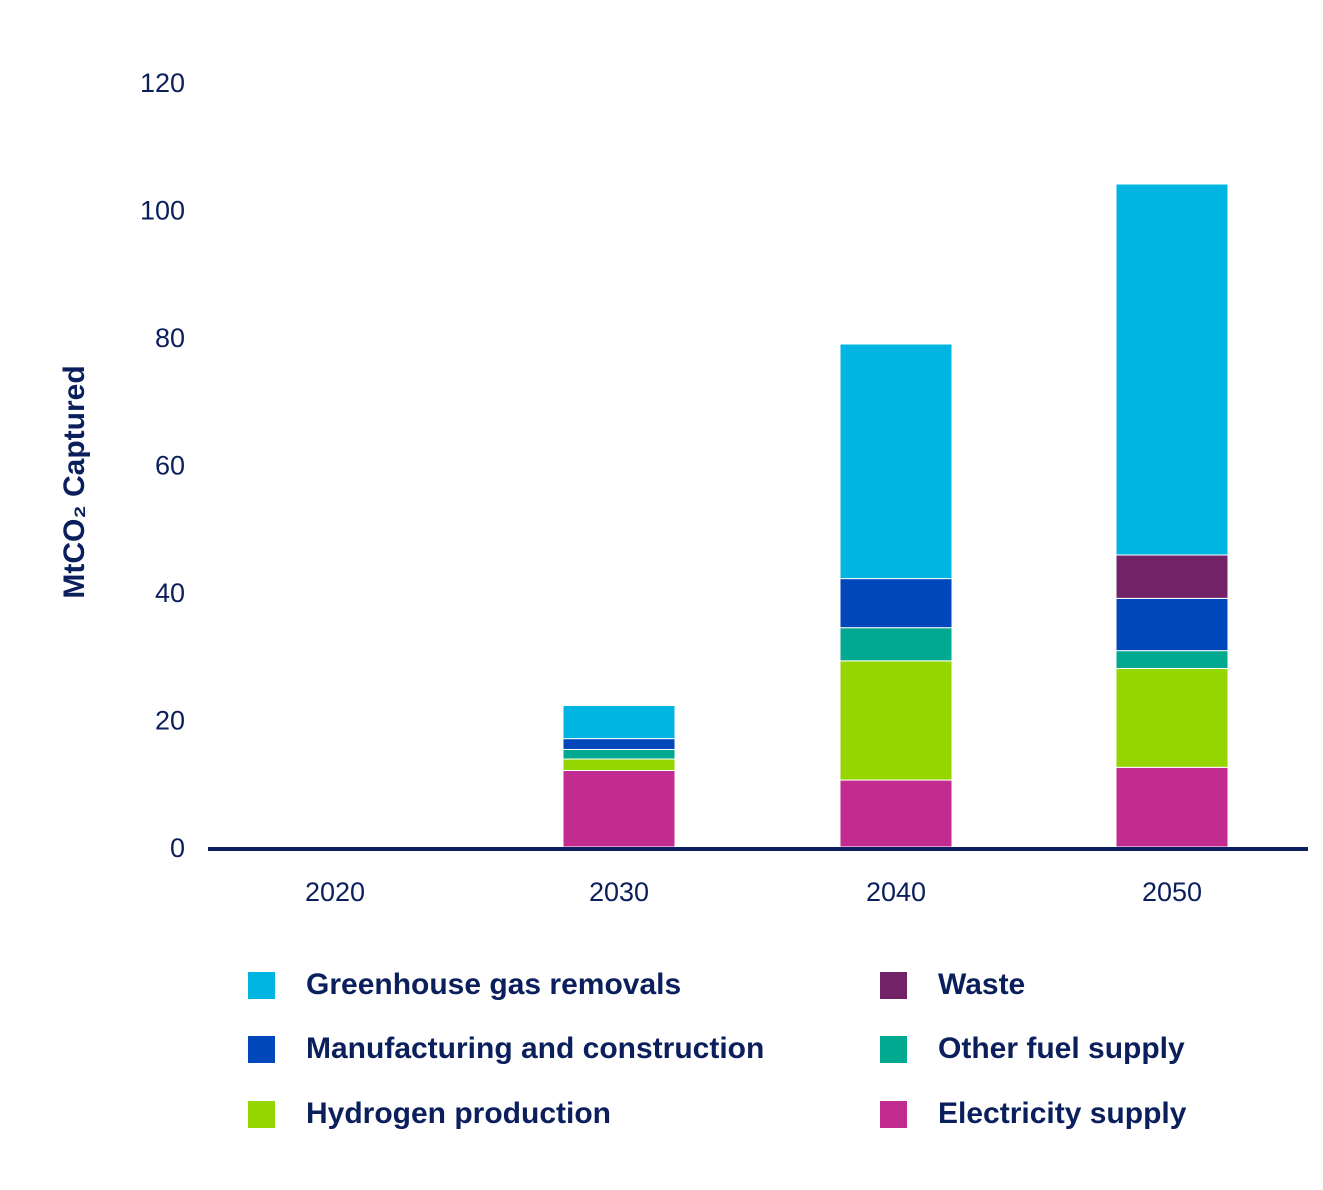  What do you see at coordinates (1172, 807) in the screenshot?
I see `bar-segment-electricity-supply-2050` at bounding box center [1172, 807].